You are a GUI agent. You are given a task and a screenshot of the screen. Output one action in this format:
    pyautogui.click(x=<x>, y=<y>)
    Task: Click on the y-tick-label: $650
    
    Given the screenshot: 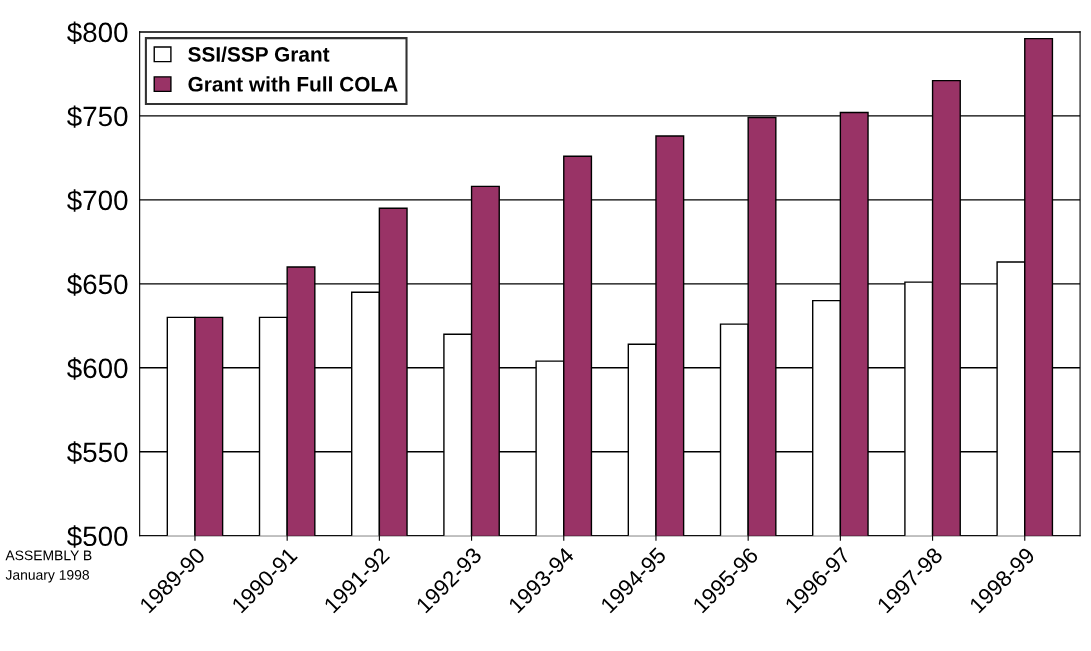 What is the action you would take?
    pyautogui.click(x=97, y=284)
    